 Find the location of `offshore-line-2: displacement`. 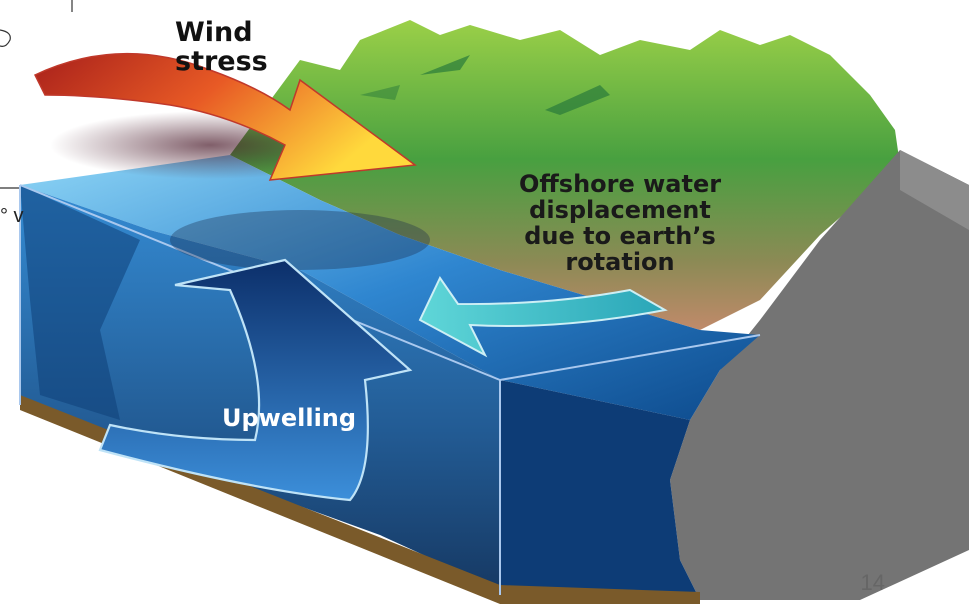

offshore-line-2: displacement is located at coordinates (620, 209).